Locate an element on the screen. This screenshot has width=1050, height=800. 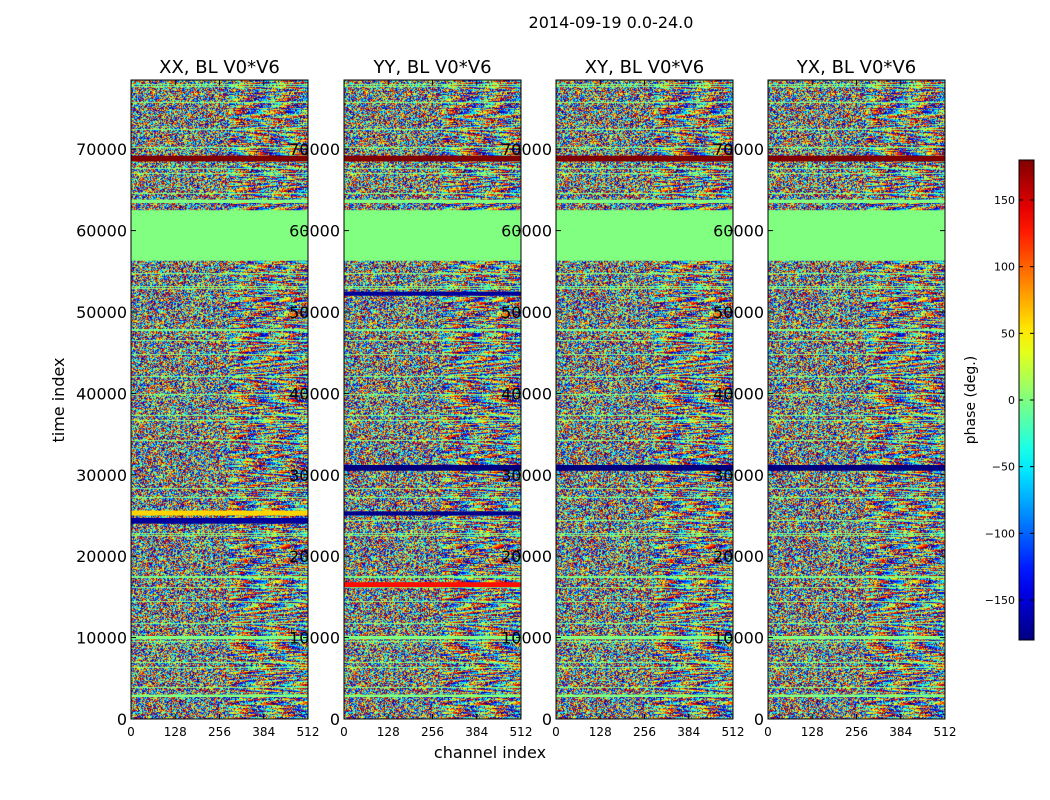
x-axis-label: channel index is located at coordinates (490, 752).